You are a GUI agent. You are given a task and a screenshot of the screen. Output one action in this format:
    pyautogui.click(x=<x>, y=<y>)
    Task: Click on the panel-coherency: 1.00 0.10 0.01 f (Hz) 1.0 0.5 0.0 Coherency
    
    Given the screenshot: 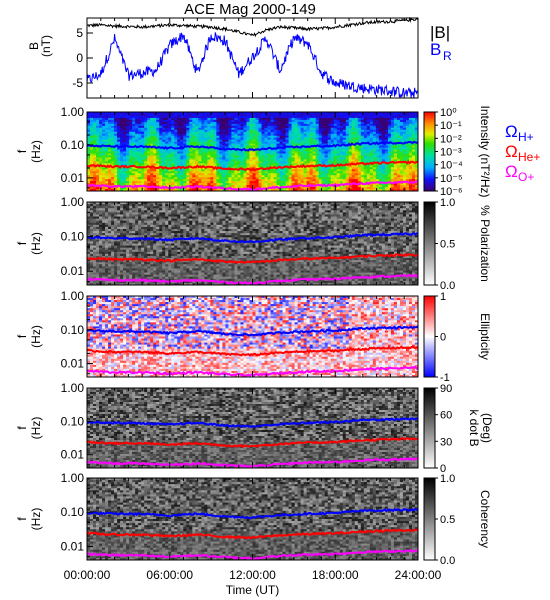 What is the action you would take?
    pyautogui.click(x=253, y=519)
    